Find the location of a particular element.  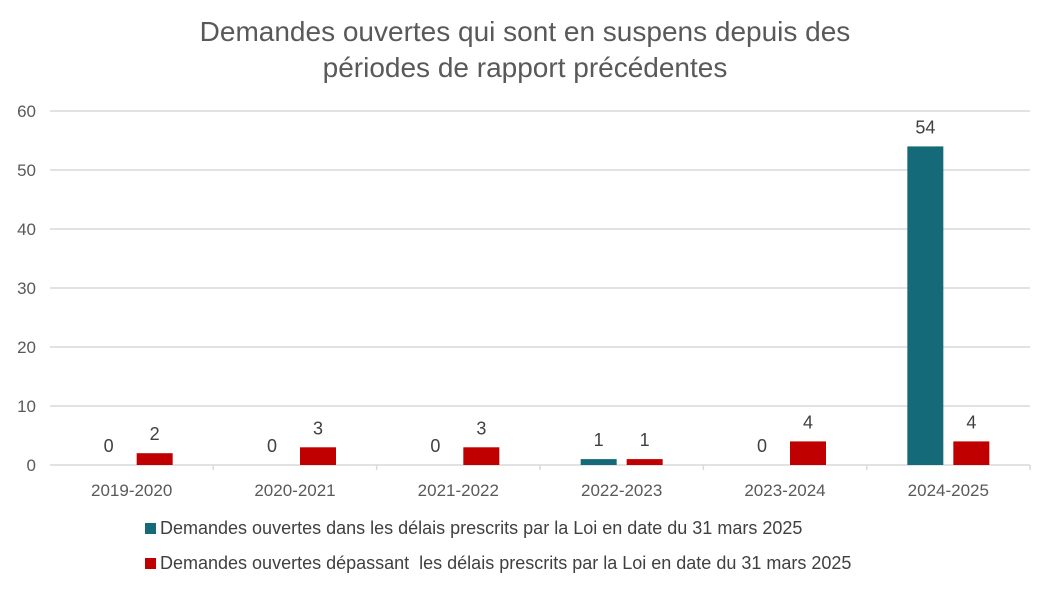

x-tick-label: 2023-2024 is located at coordinates (784, 490).